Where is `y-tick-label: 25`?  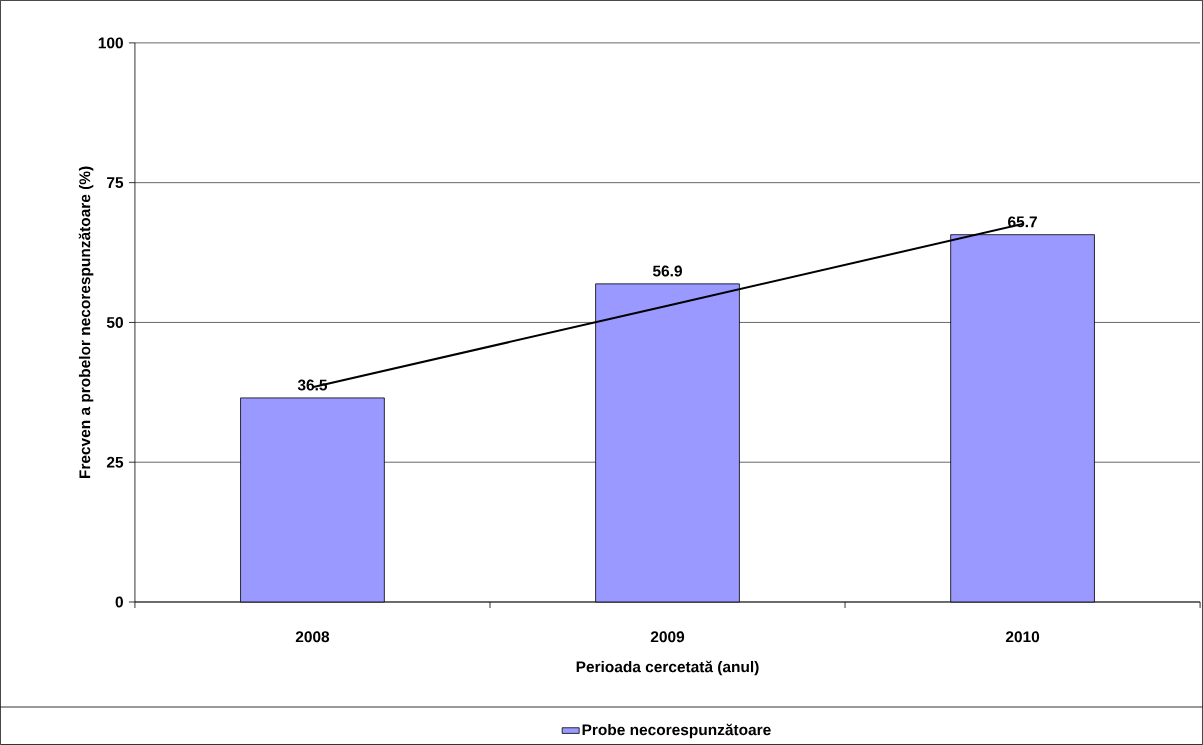 y-tick-label: 25 is located at coordinates (115, 462).